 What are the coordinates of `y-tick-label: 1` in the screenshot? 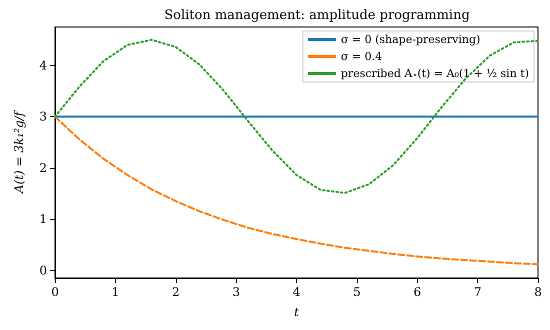 It's located at (43, 219).